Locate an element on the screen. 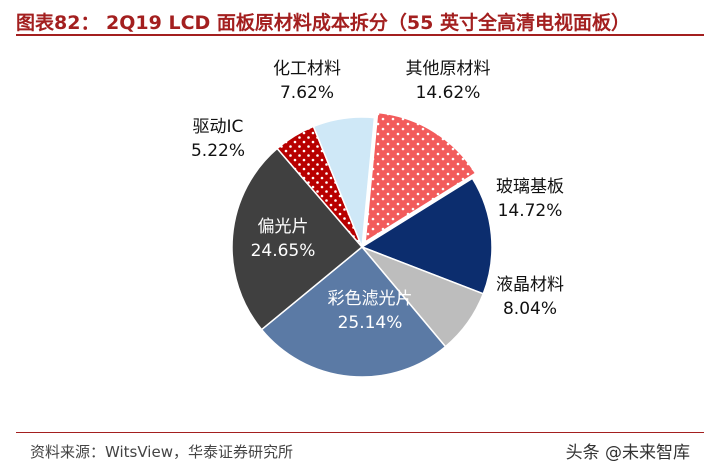  slice-label: 驱动IC is located at coordinates (218, 127).